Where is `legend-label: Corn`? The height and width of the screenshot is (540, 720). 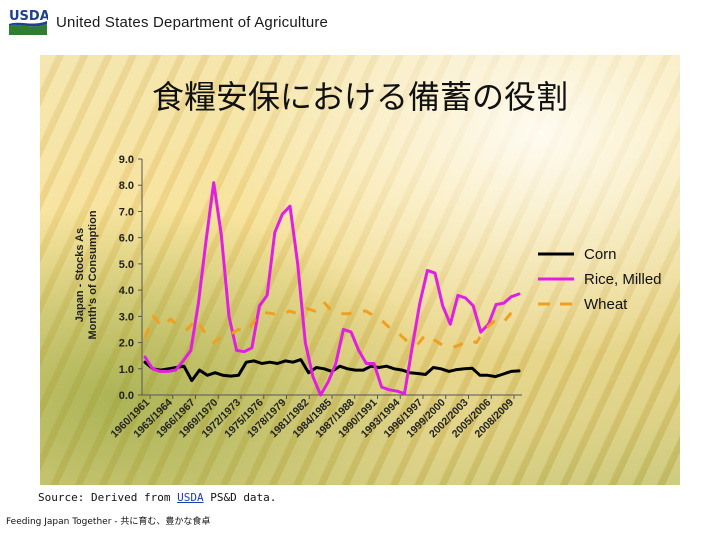 legend-label: Corn is located at coordinates (600, 254).